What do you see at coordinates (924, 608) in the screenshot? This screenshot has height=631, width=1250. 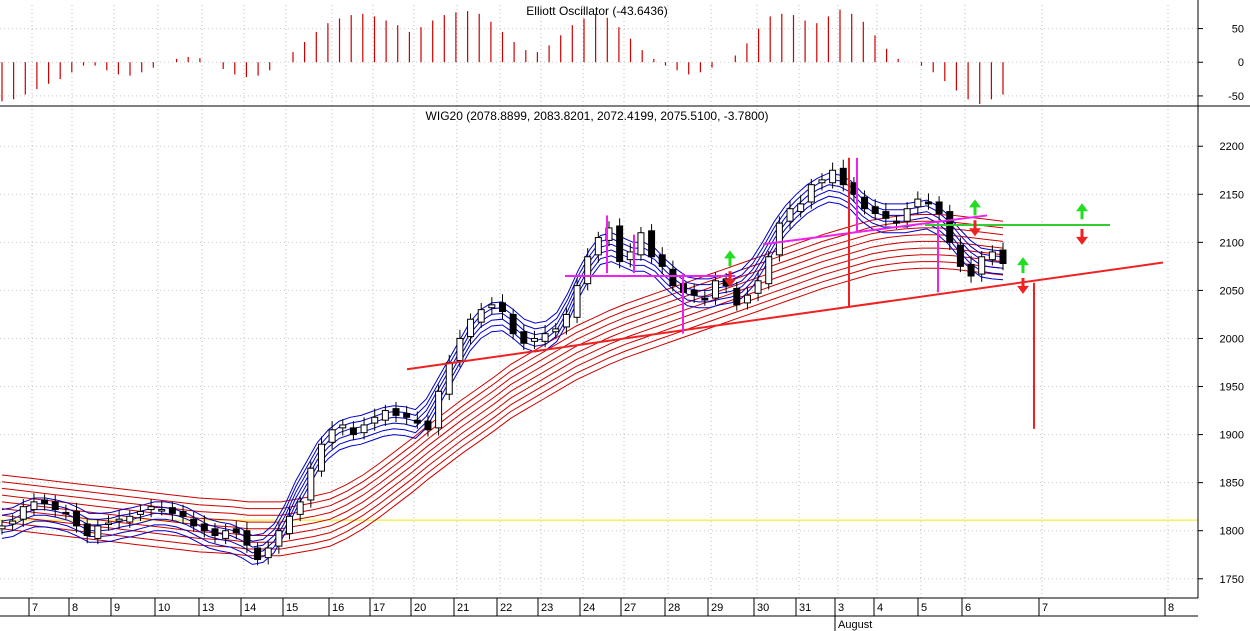 I see `x-tick-label: 5` at bounding box center [924, 608].